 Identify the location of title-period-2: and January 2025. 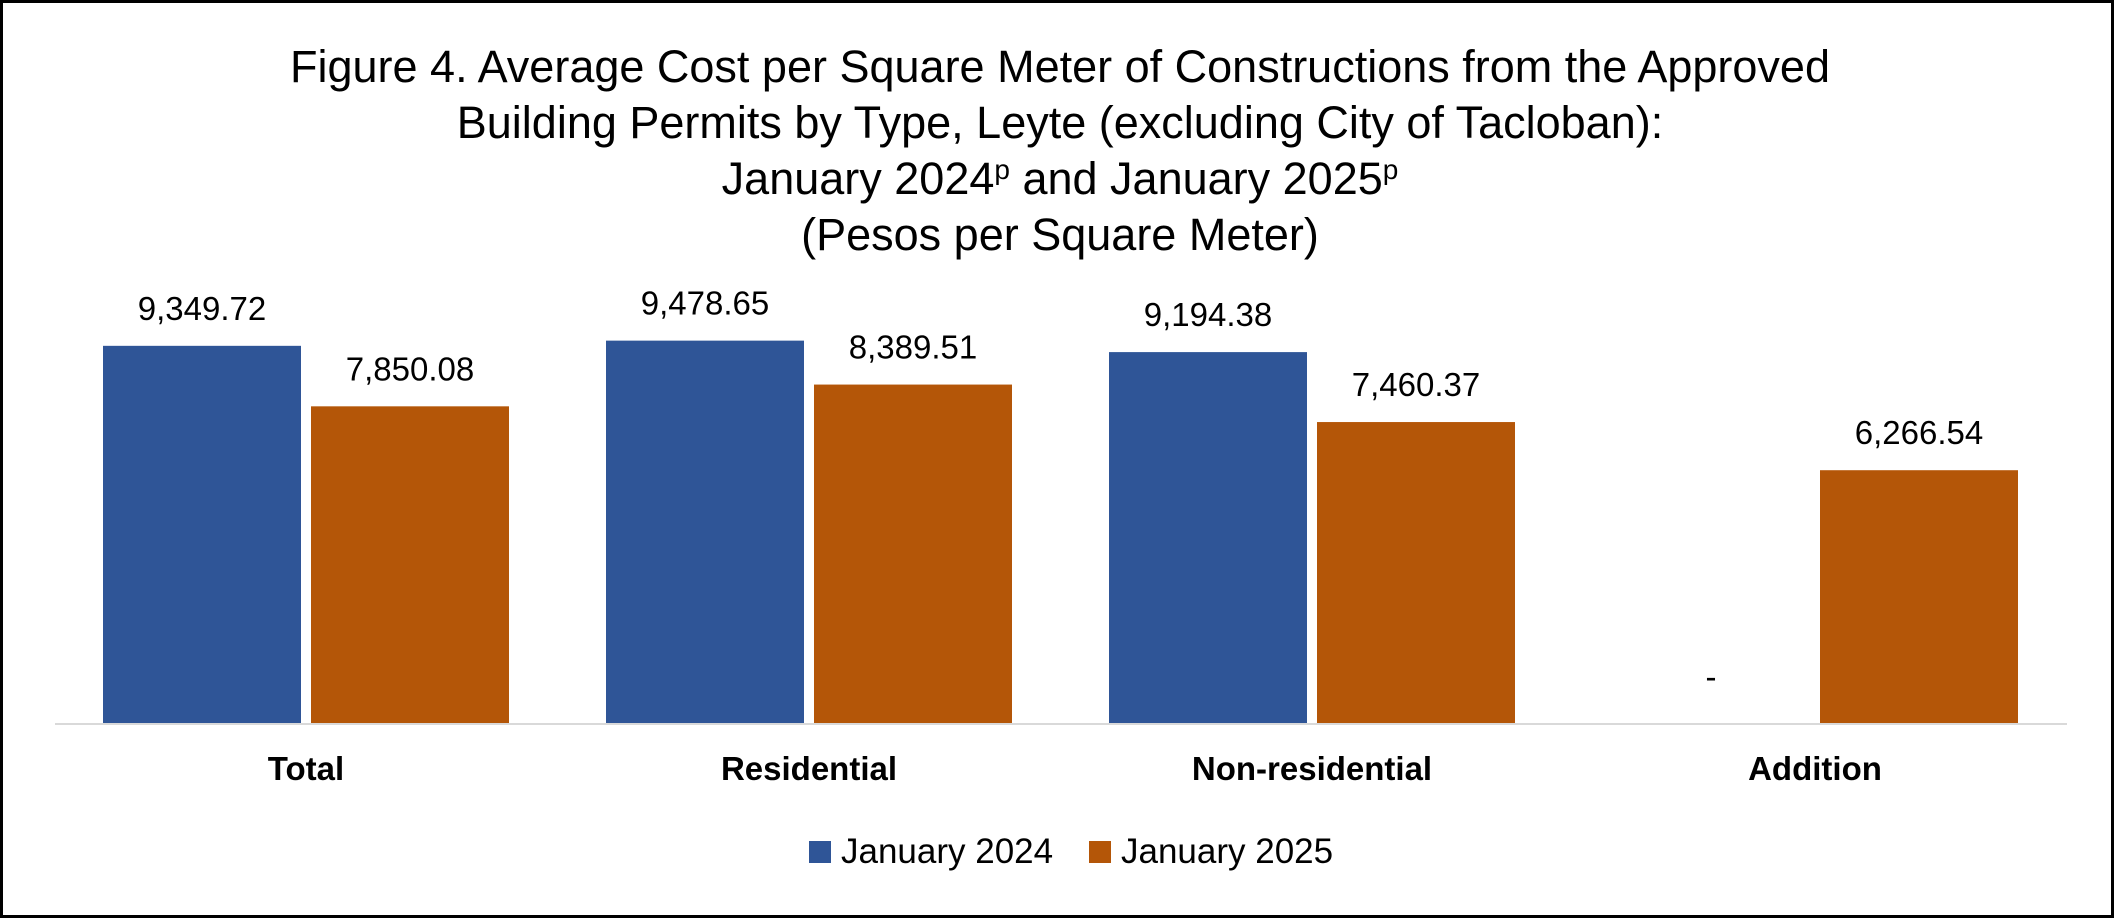
(1196, 178).